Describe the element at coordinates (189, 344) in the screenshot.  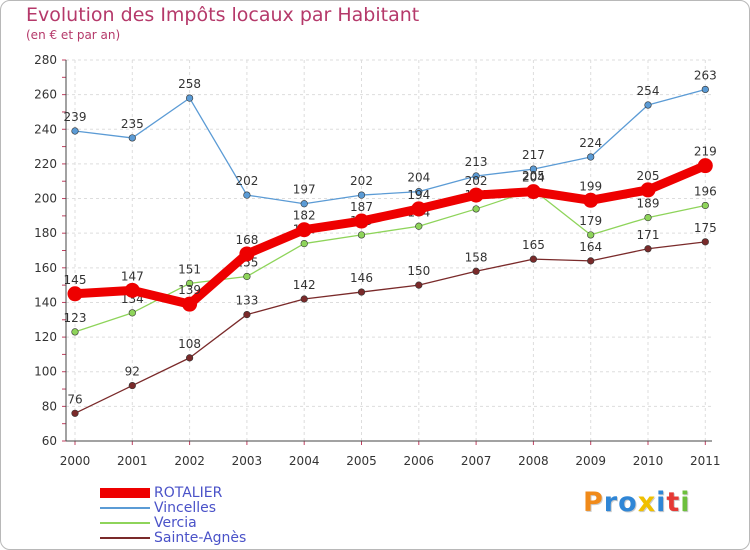
I see `data-label: 108` at that location.